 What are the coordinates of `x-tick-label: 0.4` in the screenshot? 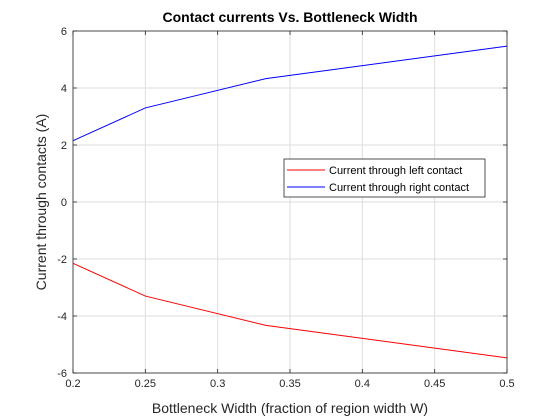 It's located at (362, 384).